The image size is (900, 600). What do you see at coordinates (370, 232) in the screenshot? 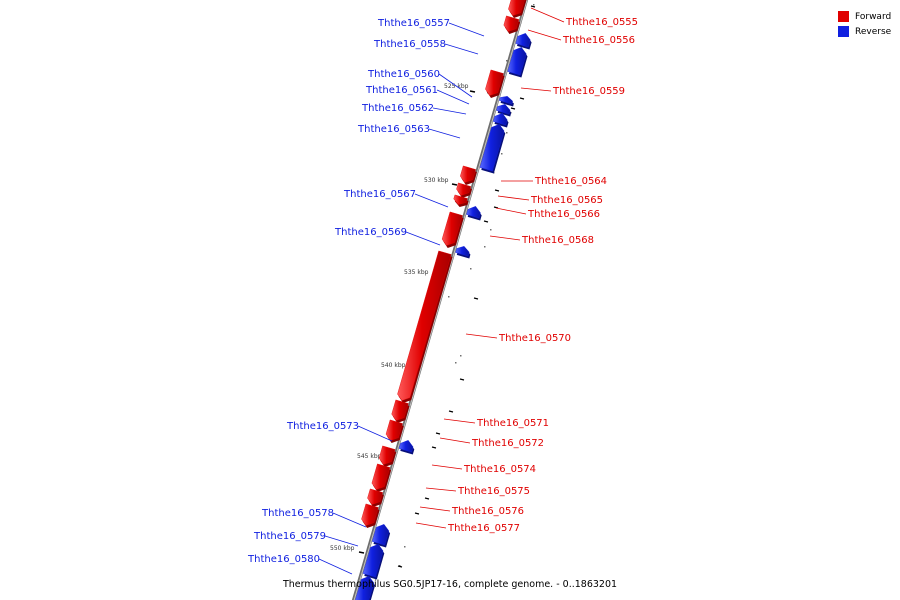
I see `gene-label: Ththe16_0569` at bounding box center [370, 232].